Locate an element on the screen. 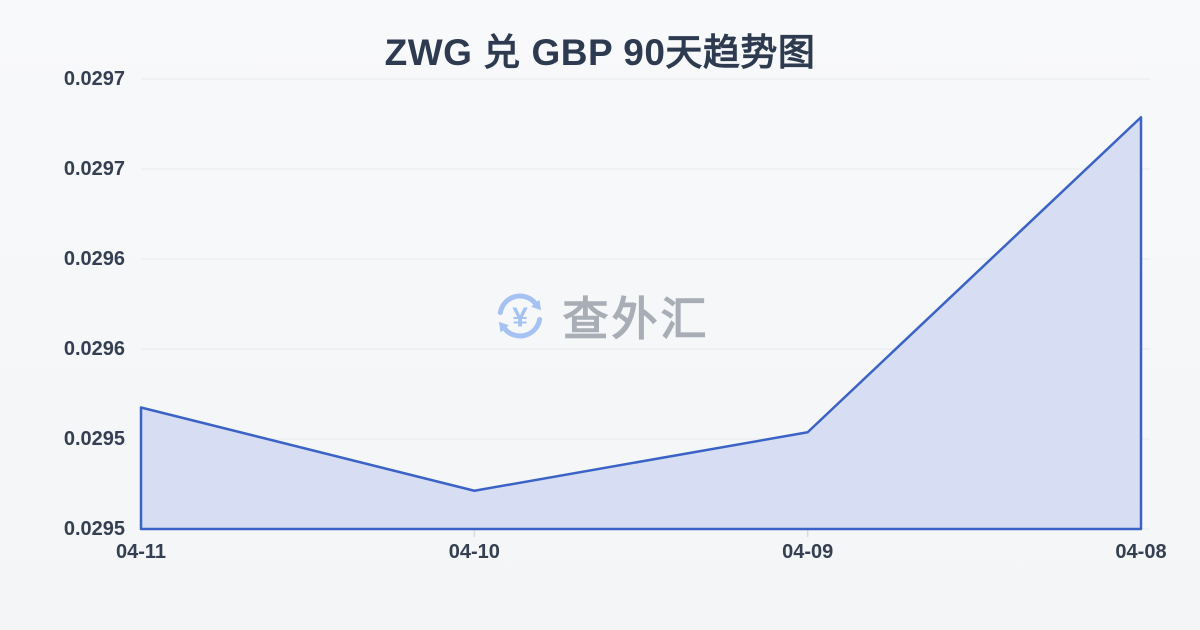 The height and width of the screenshot is (630, 1200). x-axis-label: 04-08 is located at coordinates (1141, 552).